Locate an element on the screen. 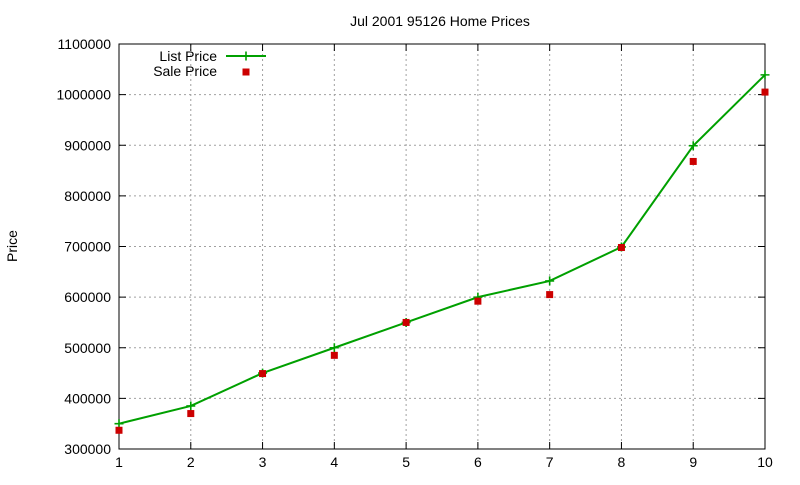 The image size is (800, 485). x-tick-label: 6 is located at coordinates (478, 462).